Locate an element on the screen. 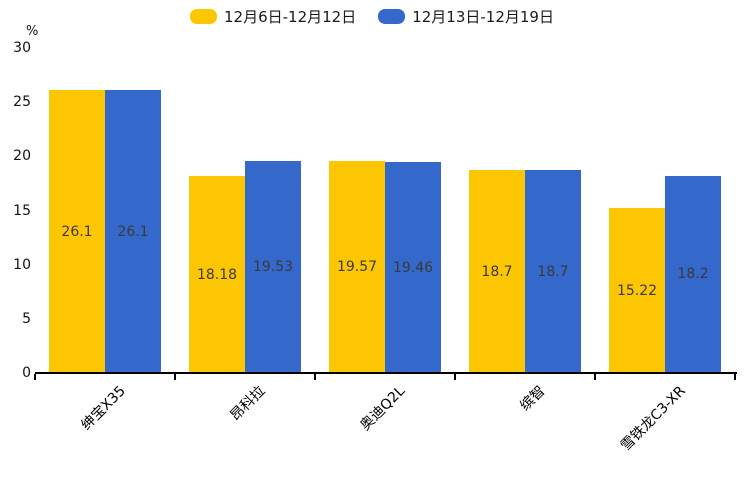 Image resolution: width=744 pixels, height=496 pixels. chart-legend: 12月6日-12月12日 12月13日-12月19日 is located at coordinates (372, 16).